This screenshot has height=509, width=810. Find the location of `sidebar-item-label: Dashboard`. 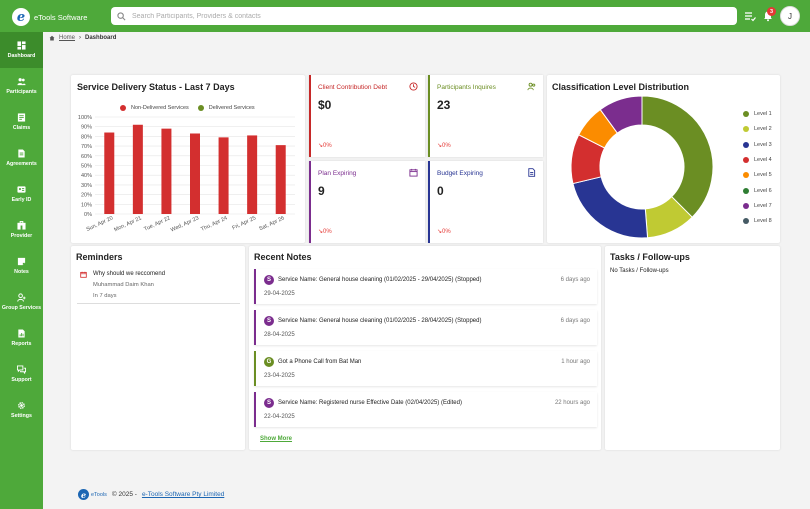

sidebar-item-label: Dashboard is located at coordinates (21, 56).